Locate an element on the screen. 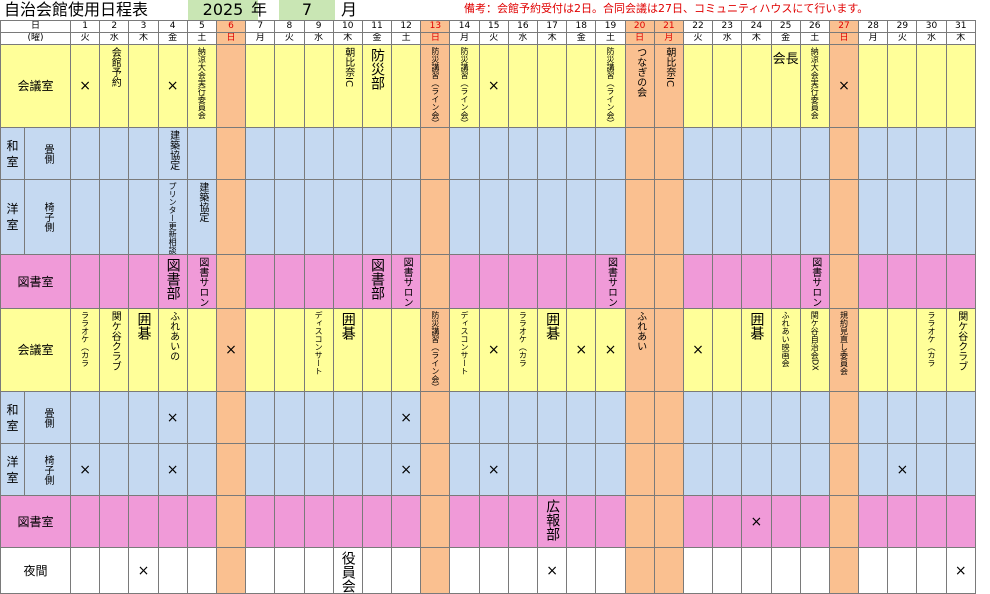 This screenshot has width=990, height=594. schedule-cell: 規約見直し委員会 is located at coordinates (844, 350).